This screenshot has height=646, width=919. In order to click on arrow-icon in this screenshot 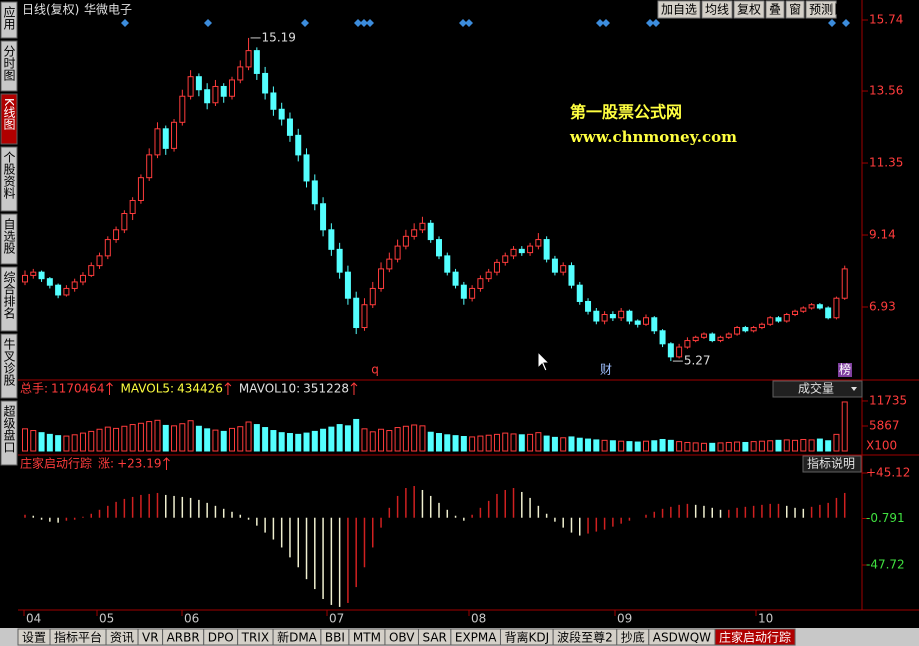, I will do `click(228, 388)`.